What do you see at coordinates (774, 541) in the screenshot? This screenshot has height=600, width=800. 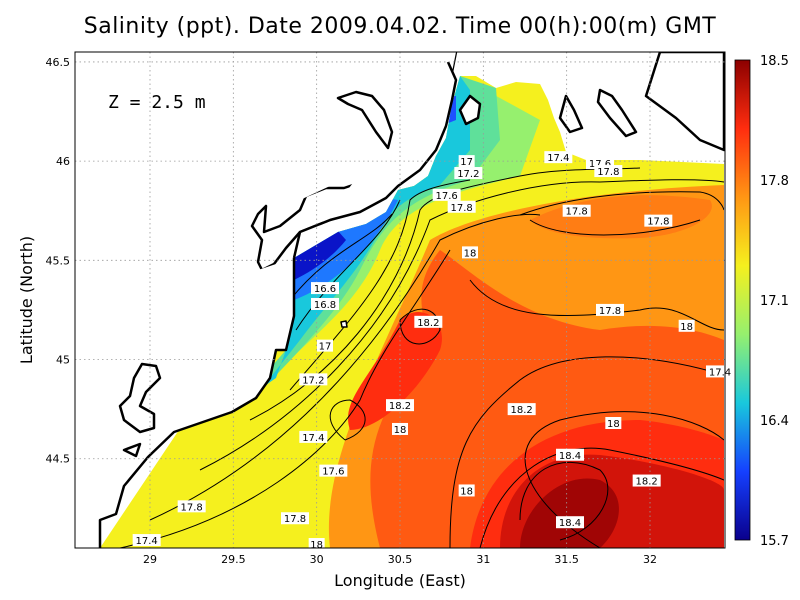 I see `colorbar-tick-label: 15.7` at bounding box center [774, 541].